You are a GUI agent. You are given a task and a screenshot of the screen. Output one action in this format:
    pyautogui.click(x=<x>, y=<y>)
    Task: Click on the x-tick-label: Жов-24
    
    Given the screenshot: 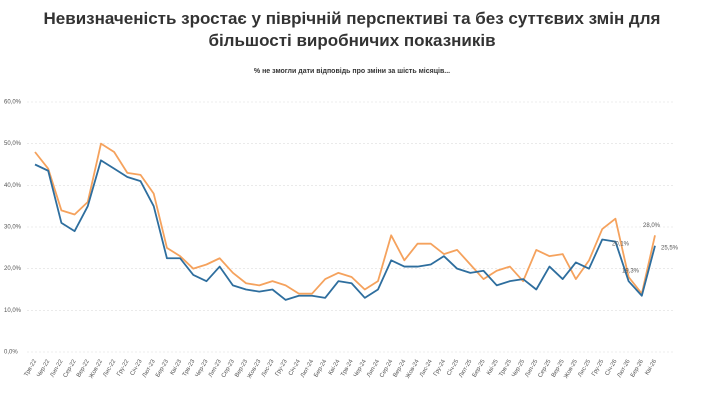 What is the action you would take?
    pyautogui.click(x=413, y=368)
    